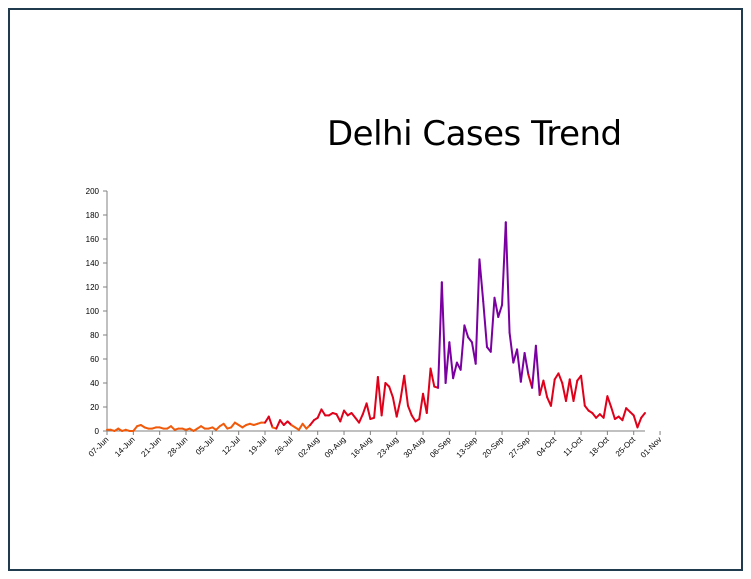 The image size is (751, 579). What do you see at coordinates (205, 446) in the screenshot?
I see `x-tick-label: 05-Jul` at bounding box center [205, 446].